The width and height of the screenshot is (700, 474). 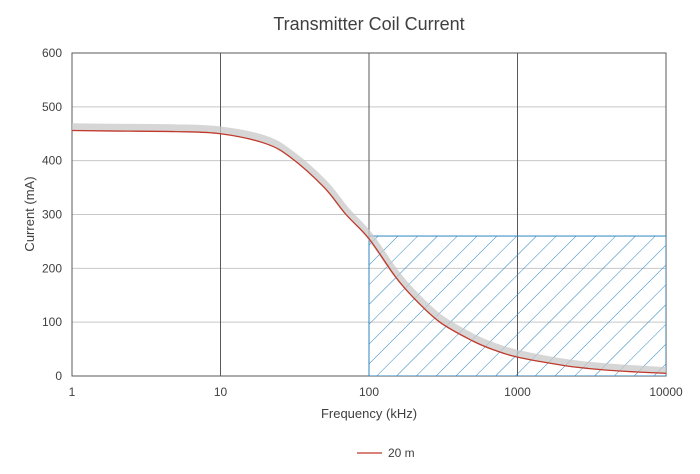 I want to click on y-tick-label: 300, so click(x=52, y=215).